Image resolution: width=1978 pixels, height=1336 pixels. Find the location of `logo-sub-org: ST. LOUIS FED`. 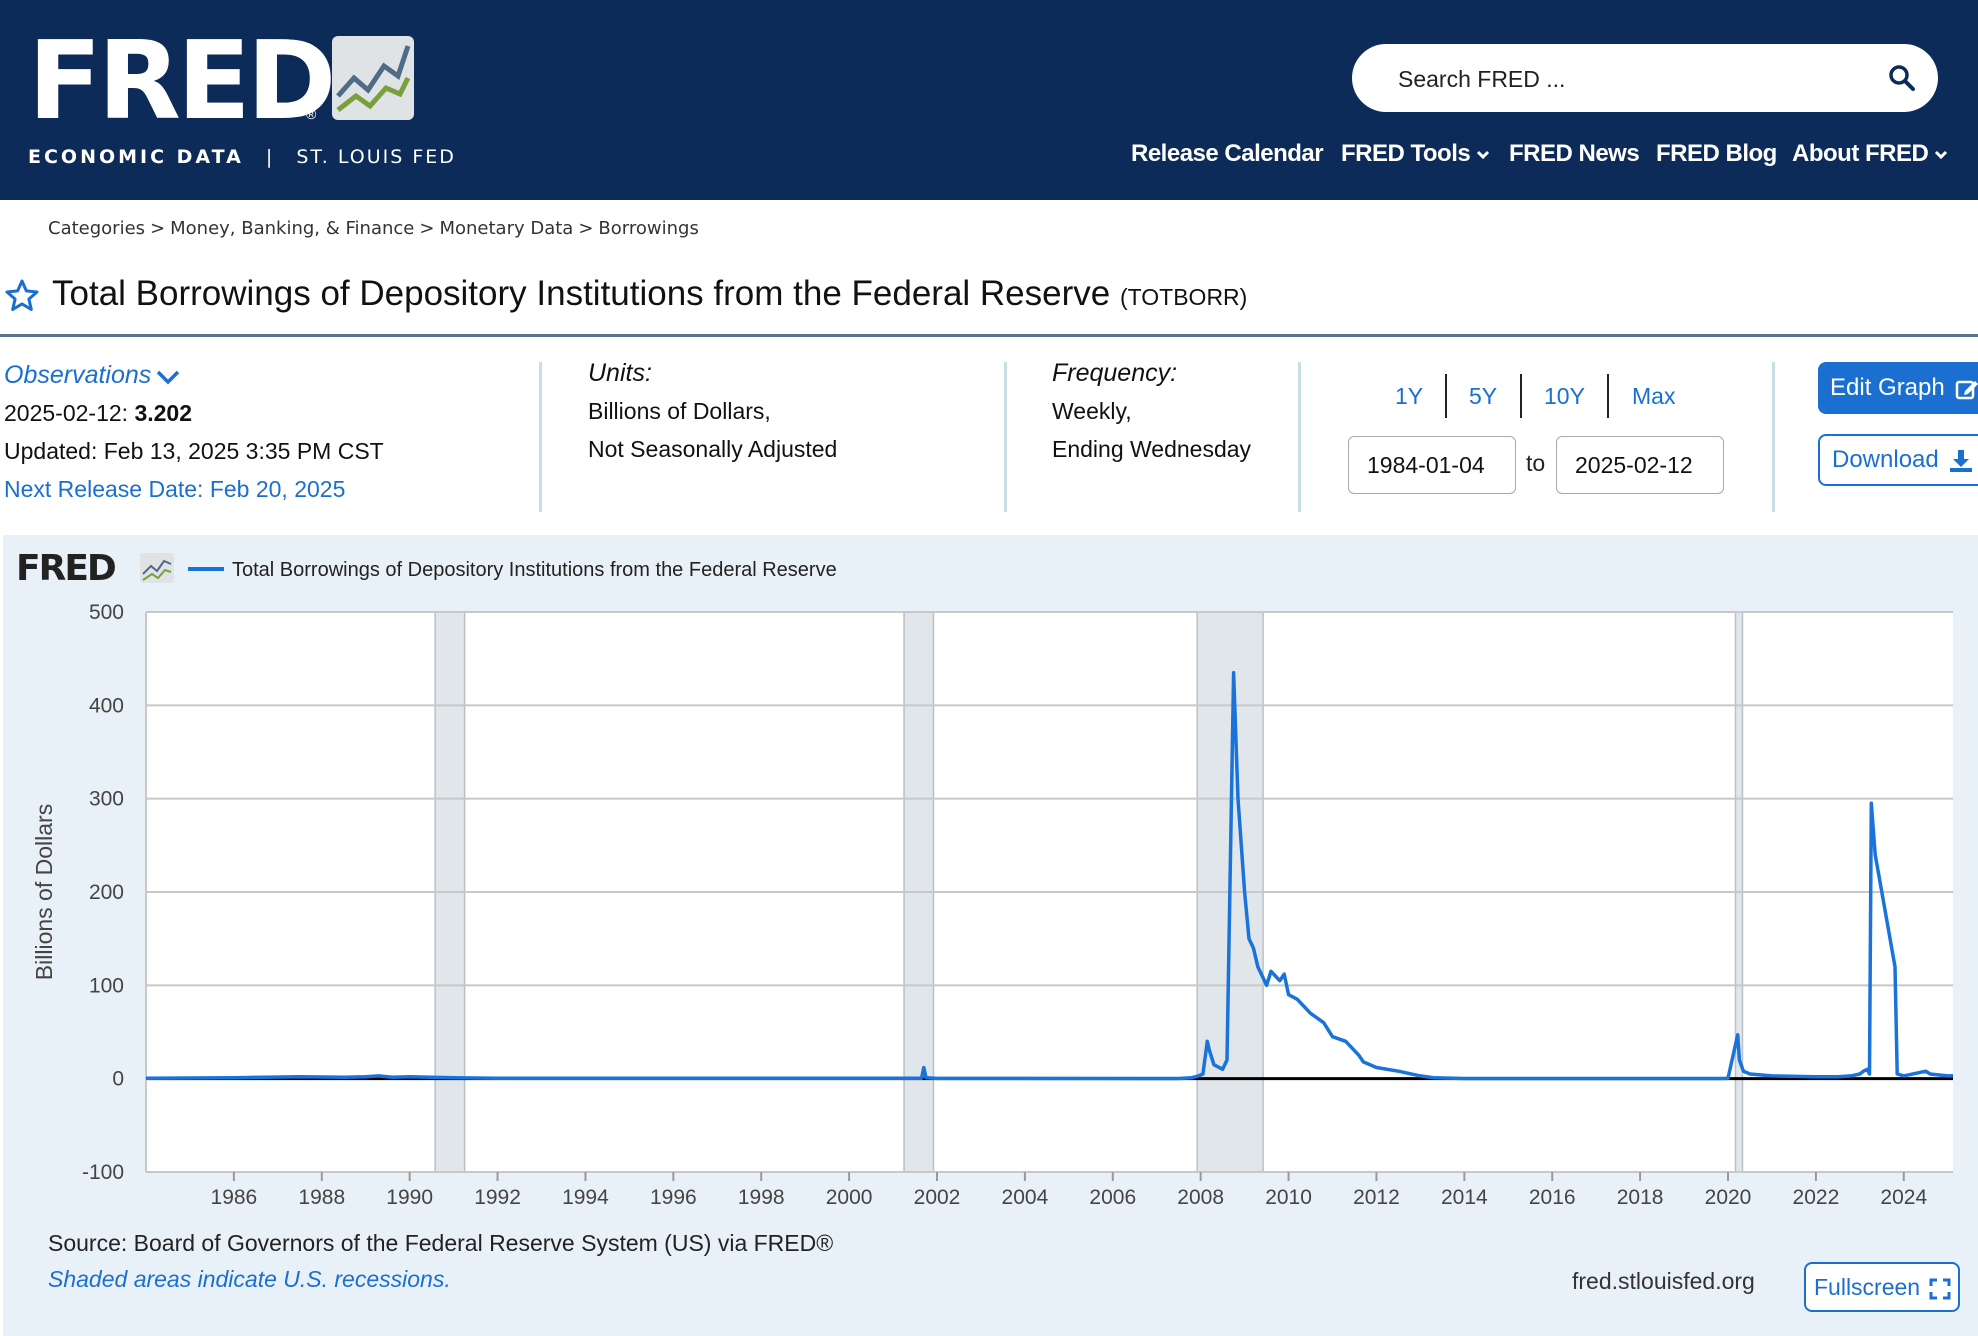

logo-sub-org: ST. LOUIS FED is located at coordinates (376, 157).